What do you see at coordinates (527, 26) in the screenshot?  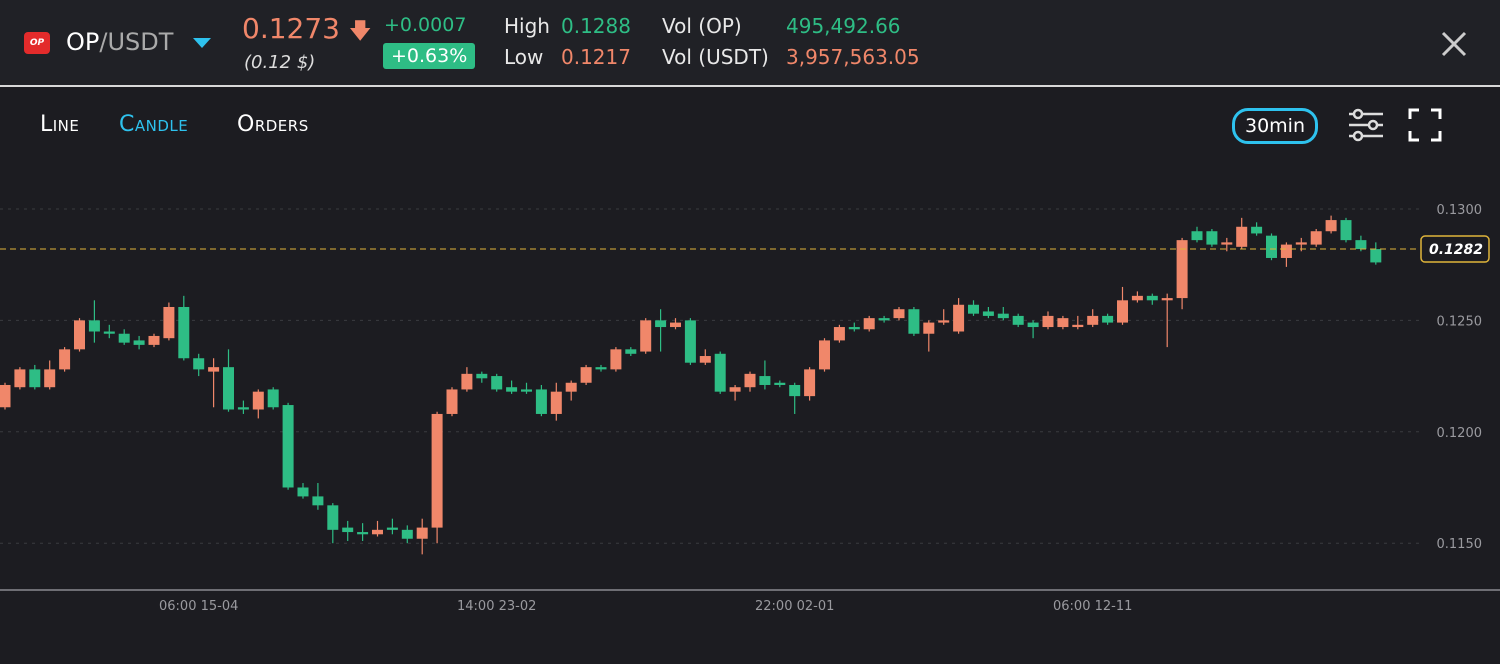 I see `high-label: High` at bounding box center [527, 26].